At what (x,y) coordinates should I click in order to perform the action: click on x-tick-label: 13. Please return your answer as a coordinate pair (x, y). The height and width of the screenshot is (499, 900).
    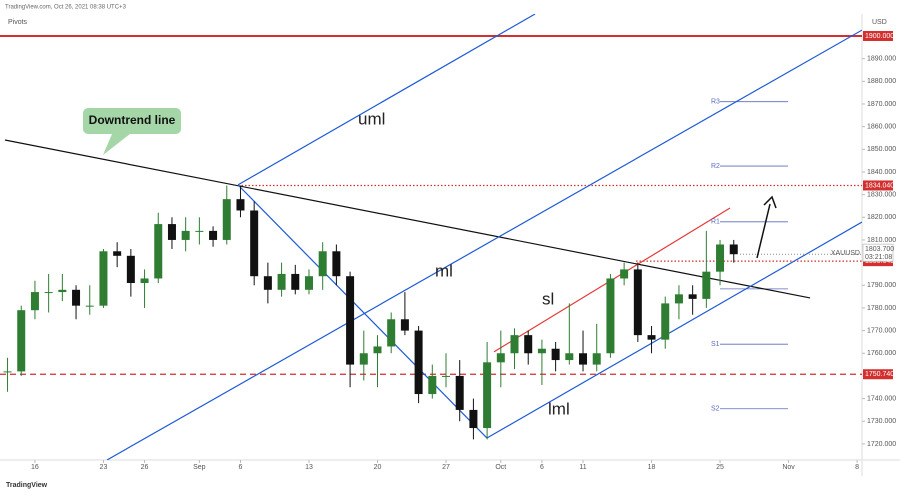
    Looking at the image, I should click on (309, 467).